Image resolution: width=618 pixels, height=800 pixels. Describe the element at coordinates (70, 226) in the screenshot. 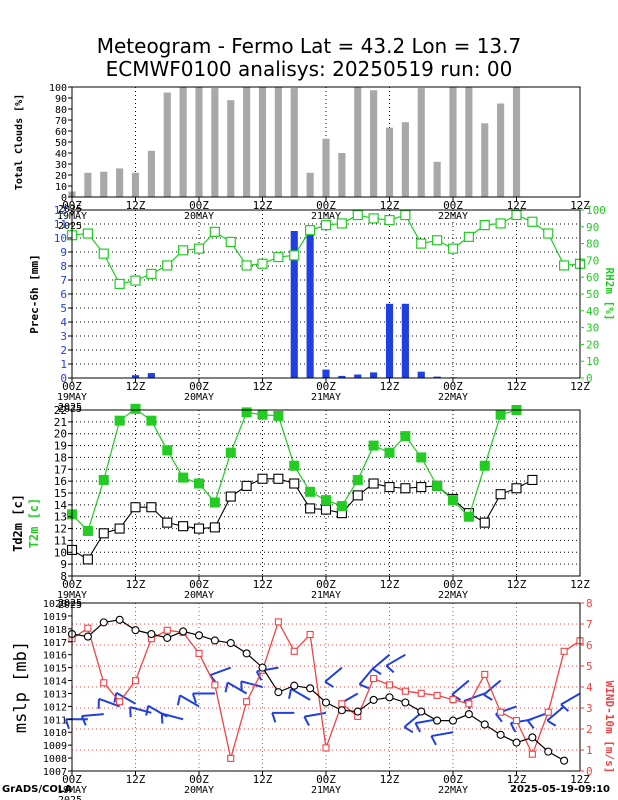

I see `panel-1-year-label: 2025` at that location.